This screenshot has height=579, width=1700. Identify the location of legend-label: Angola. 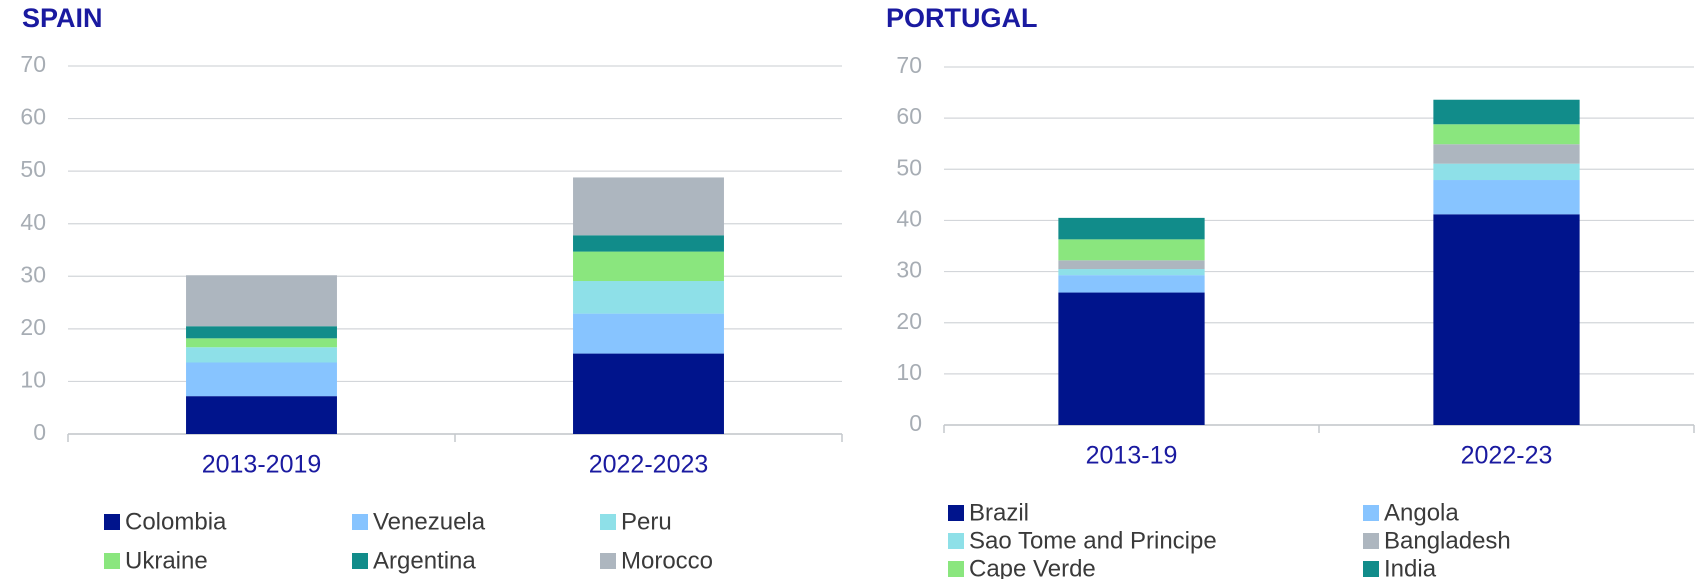
(1421, 512).